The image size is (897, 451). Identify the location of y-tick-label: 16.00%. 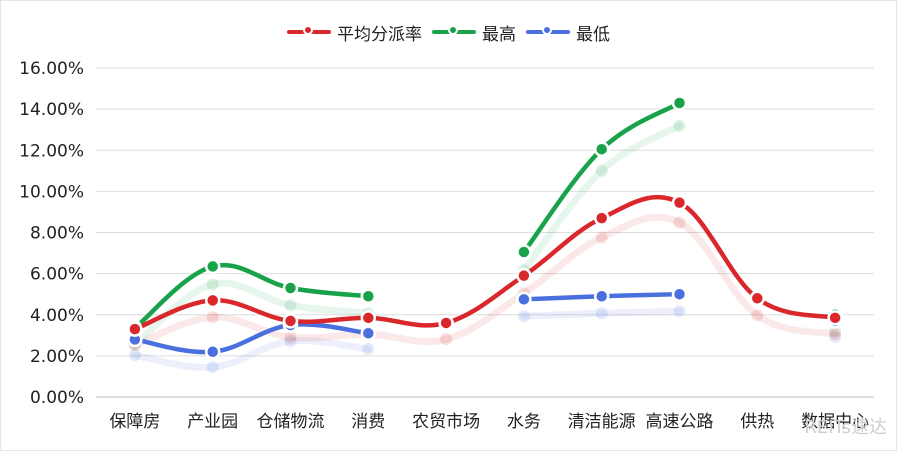
(51, 69).